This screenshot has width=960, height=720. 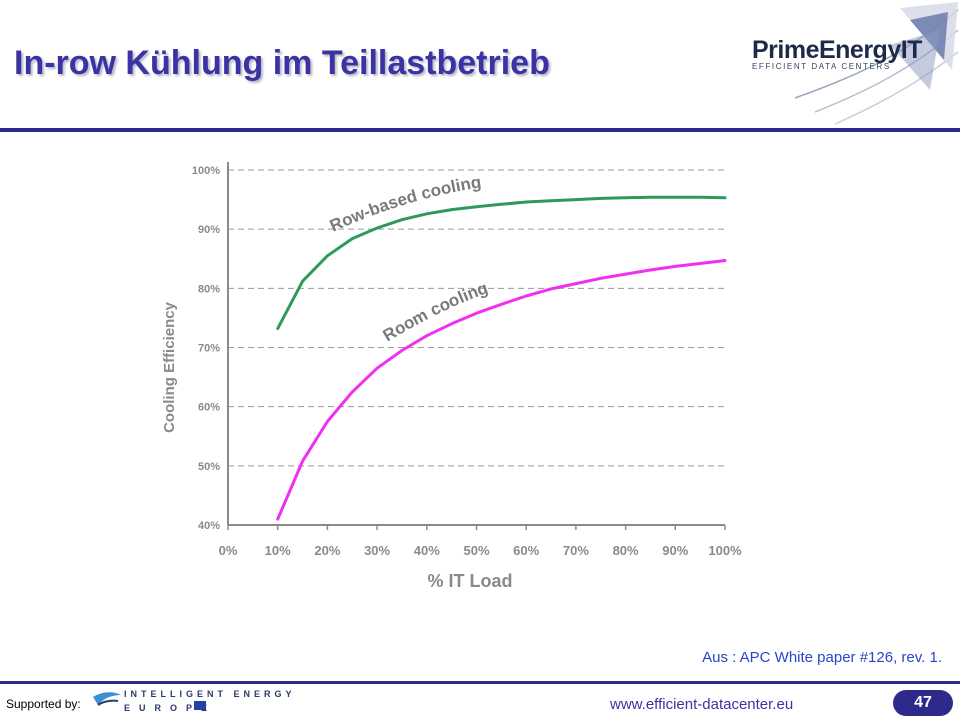 What do you see at coordinates (427, 550) in the screenshot?
I see `x-tick-label: 40%` at bounding box center [427, 550].